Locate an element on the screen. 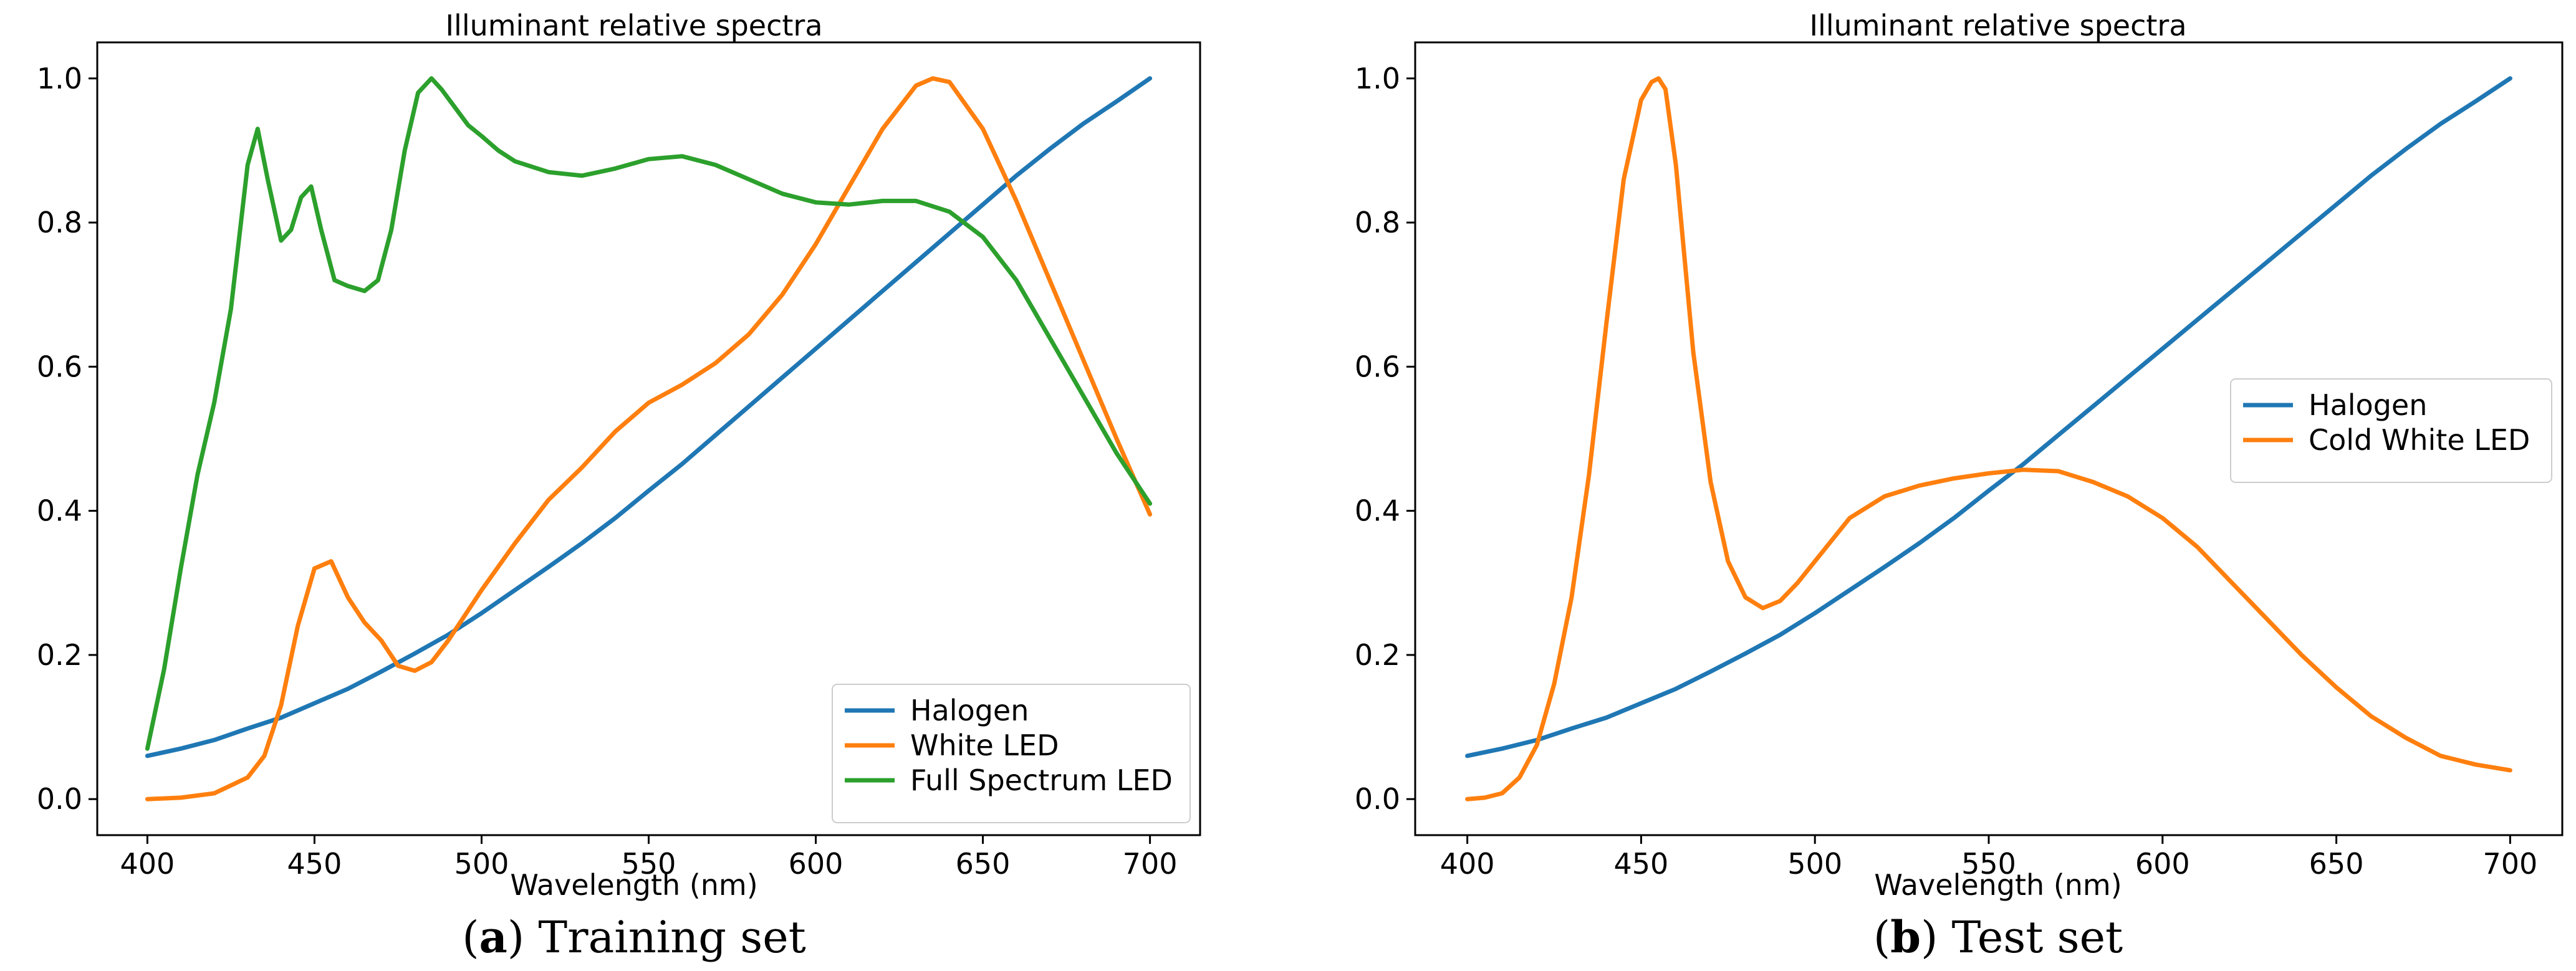  caption: (b) Test set is located at coordinates (1998, 937).